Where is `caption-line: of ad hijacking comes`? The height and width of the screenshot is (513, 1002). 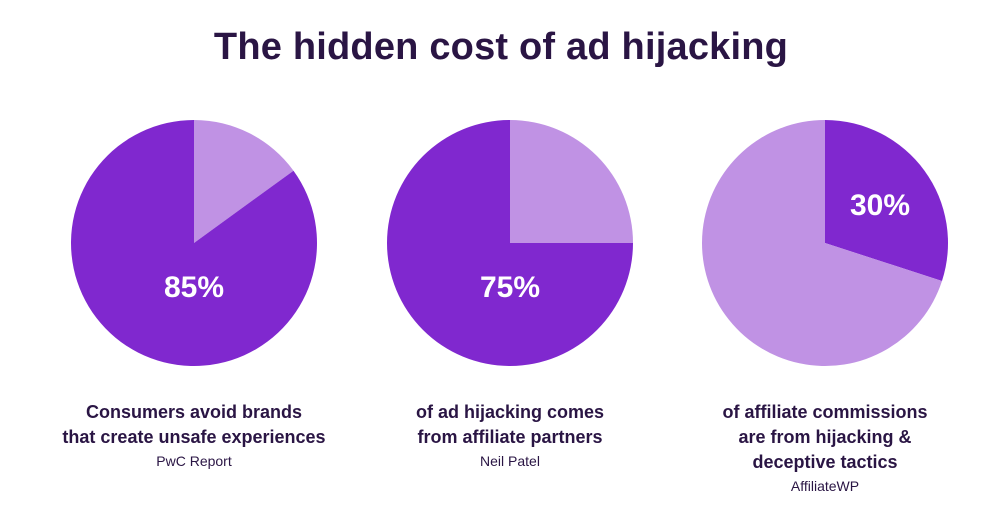 caption-line: of ad hijacking comes is located at coordinates (510, 412).